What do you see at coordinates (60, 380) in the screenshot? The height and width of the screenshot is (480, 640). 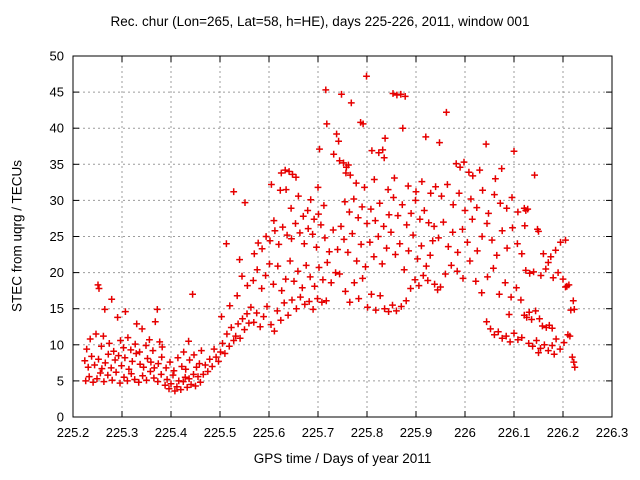 I see `y-tick-label: 5` at bounding box center [60, 380].